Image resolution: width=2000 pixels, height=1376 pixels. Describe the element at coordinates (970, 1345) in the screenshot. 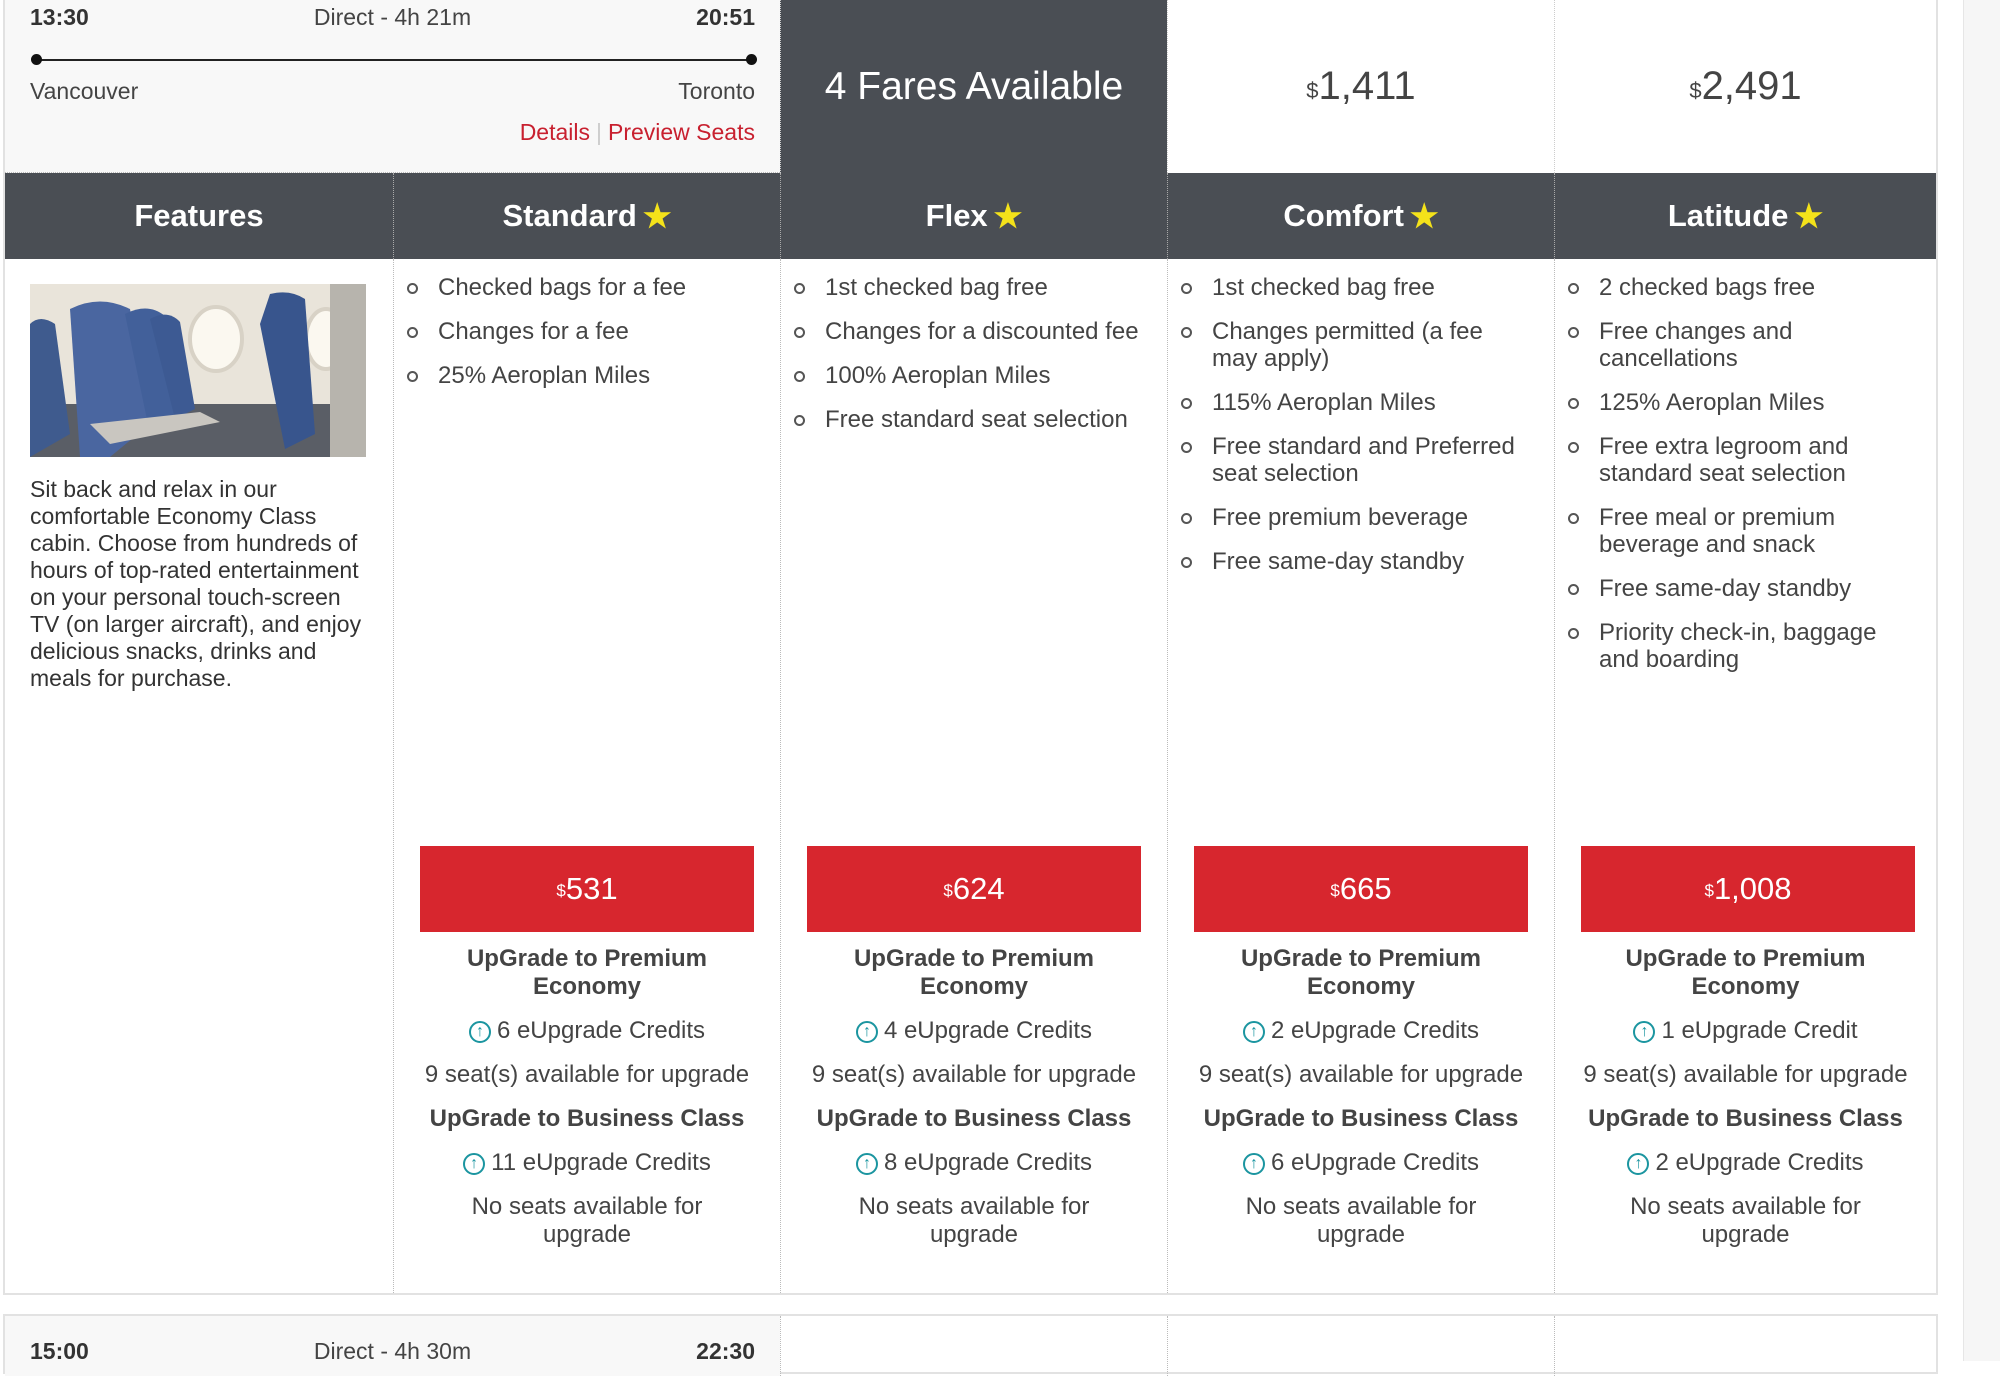

I see `flight-card-2: 15:00 Direct - 4h 30m 22:30` at that location.